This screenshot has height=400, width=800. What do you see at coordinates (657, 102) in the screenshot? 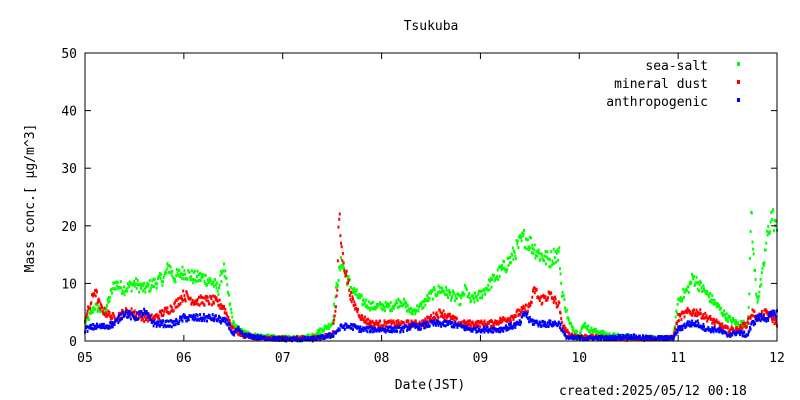
I see `legend-label: anthropogenic` at bounding box center [657, 102].